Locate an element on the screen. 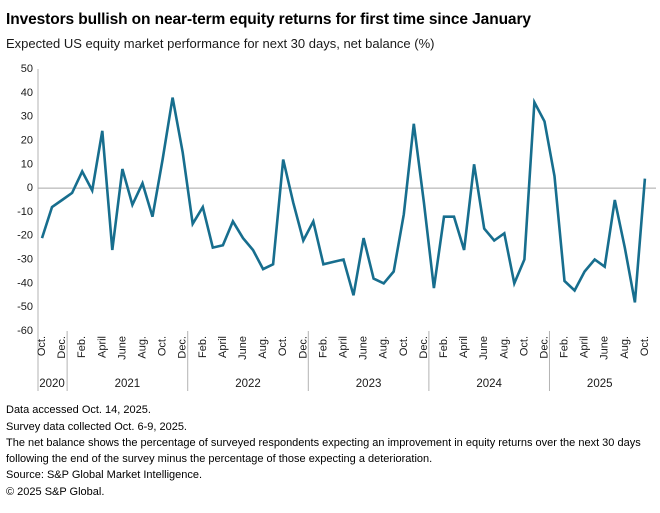  svg-text: 0 is located at coordinates (30, 188).